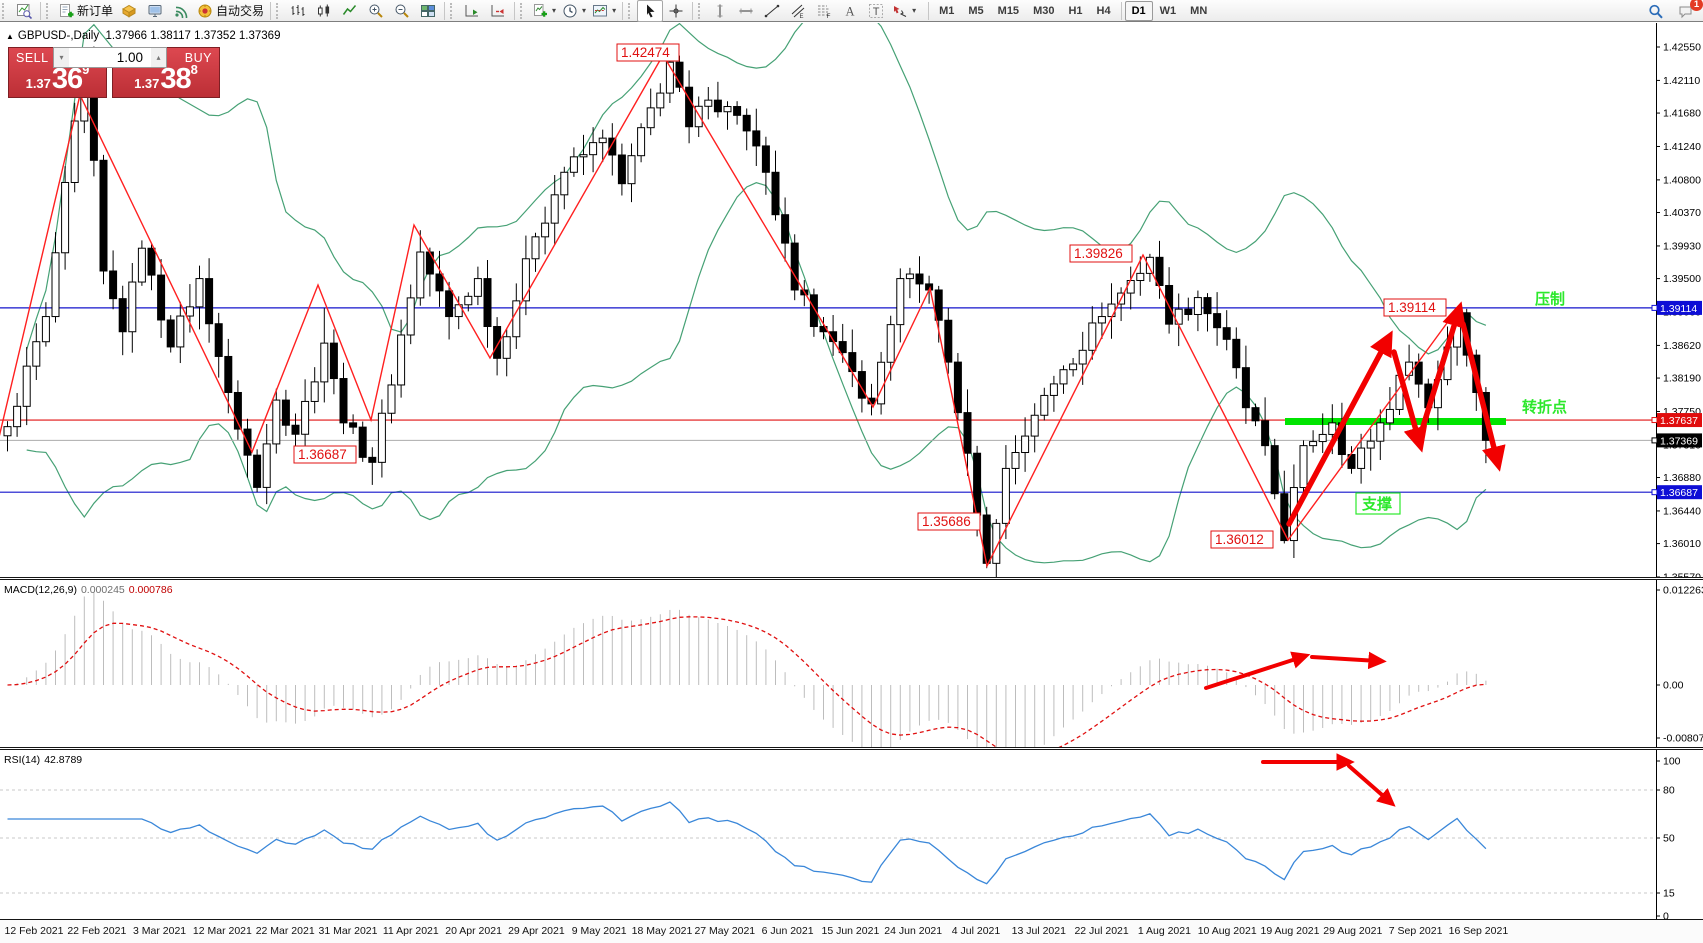 The height and width of the screenshot is (943, 1703). Describe the element at coordinates (10, 36) in the screenshot. I see `collapse-triangle-icon: ▲` at that location.